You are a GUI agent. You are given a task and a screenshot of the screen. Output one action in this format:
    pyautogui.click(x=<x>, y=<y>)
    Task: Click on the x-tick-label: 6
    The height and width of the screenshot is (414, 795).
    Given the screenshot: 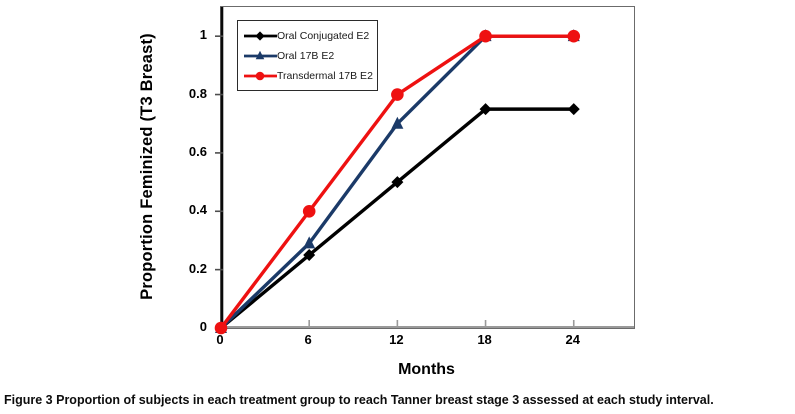 What is the action you would take?
    pyautogui.click(x=308, y=339)
    